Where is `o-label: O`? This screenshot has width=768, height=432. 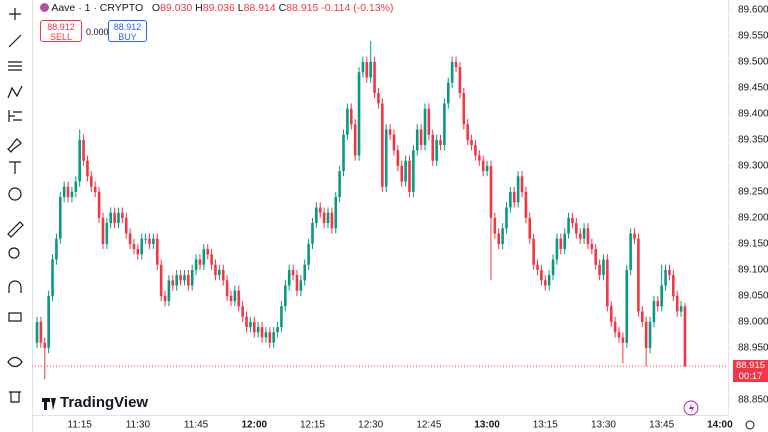
o-label: O is located at coordinates (156, 8).